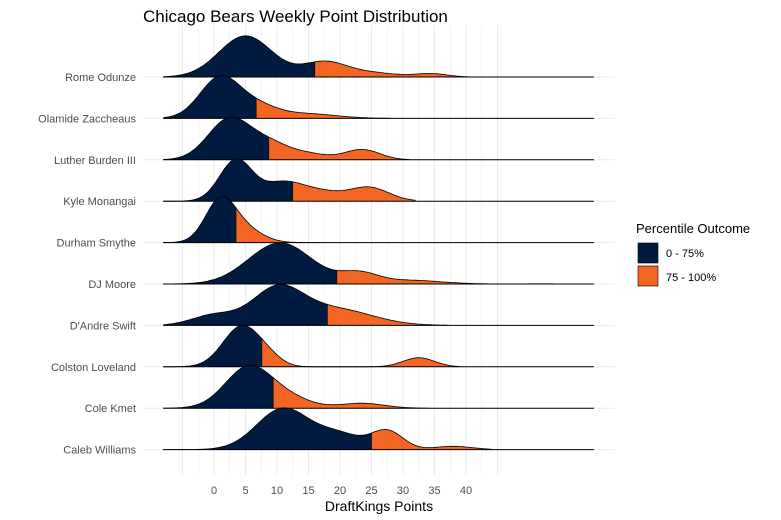  I want to click on ridge-caleb-williams, so click(378, 429).